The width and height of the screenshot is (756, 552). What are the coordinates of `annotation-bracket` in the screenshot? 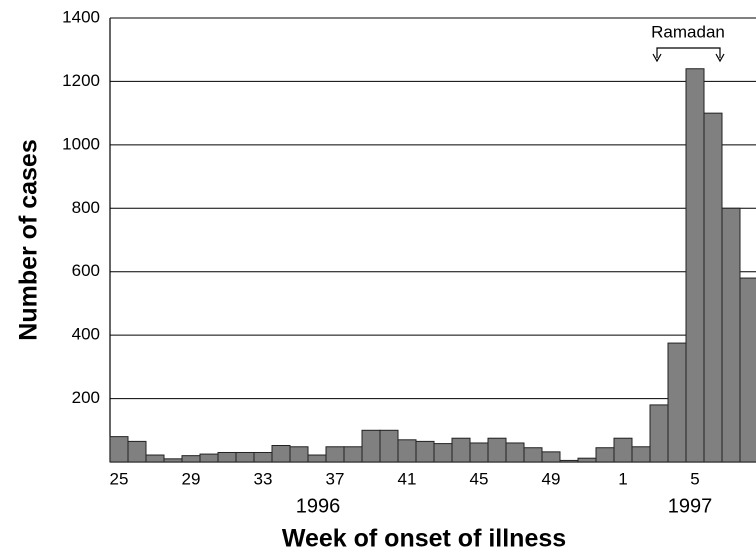 It's located at (688, 55).